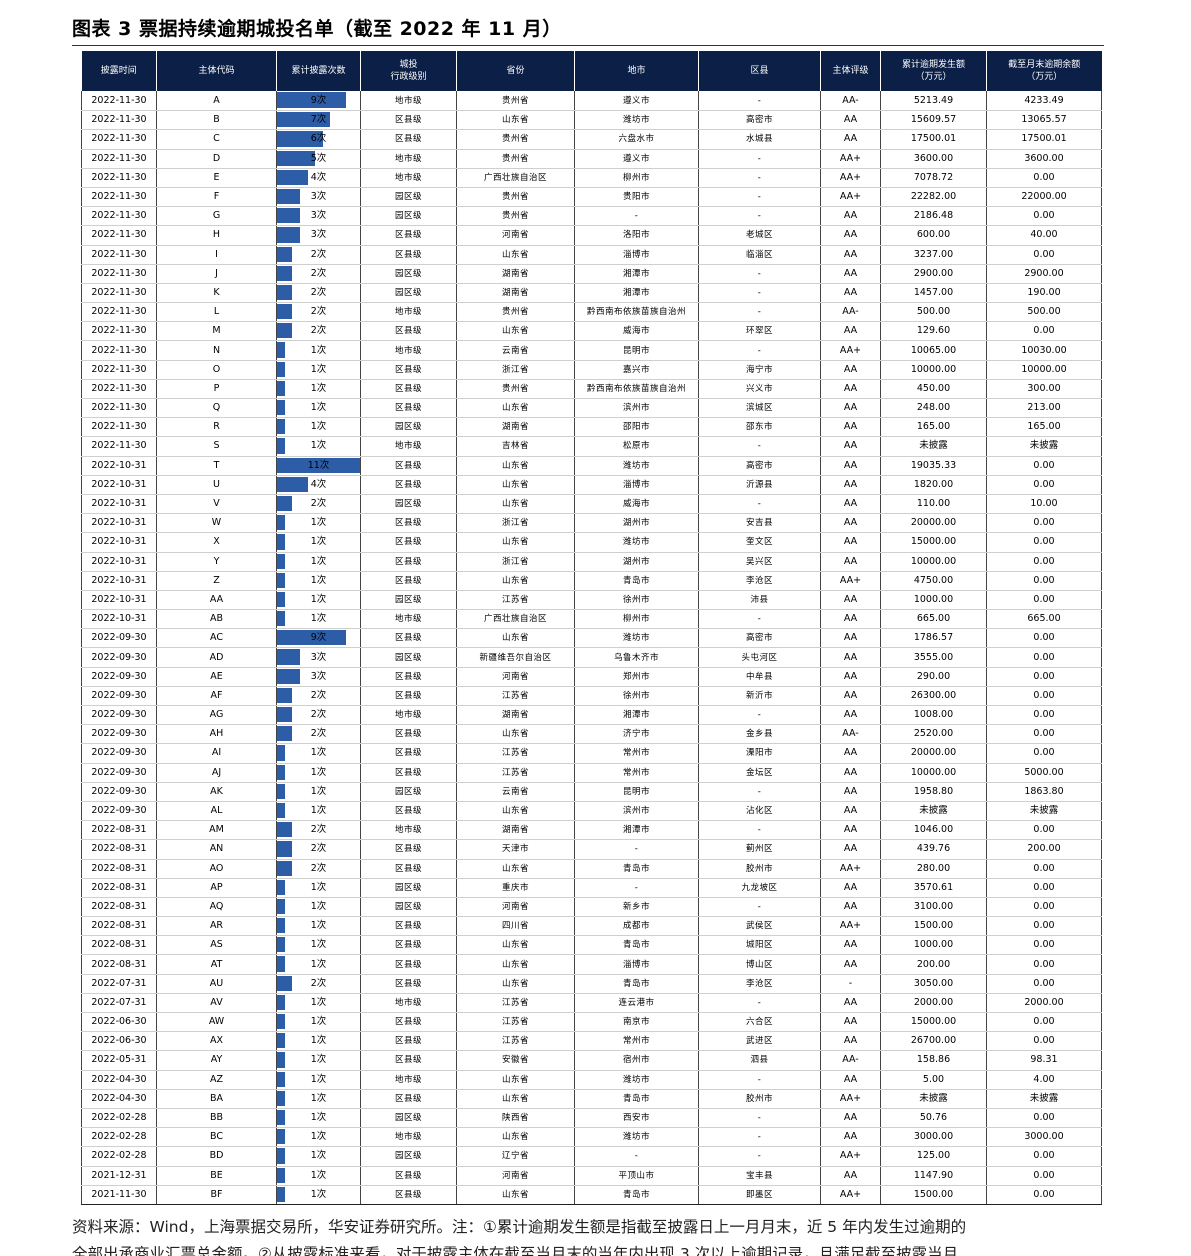 The width and height of the screenshot is (1191, 1256). Describe the element at coordinates (515, 792) in the screenshot. I see `cell-province: 云南省` at that location.